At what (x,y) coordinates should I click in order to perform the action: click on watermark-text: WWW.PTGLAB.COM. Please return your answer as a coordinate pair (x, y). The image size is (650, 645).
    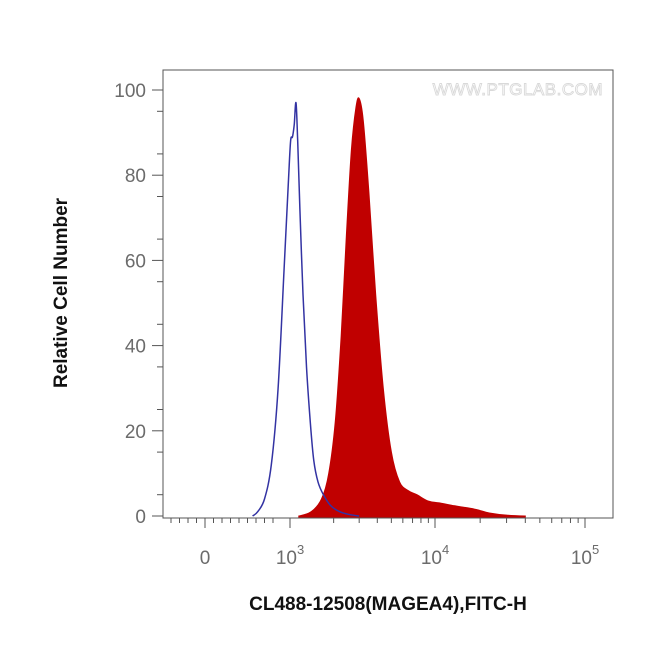
    Looking at the image, I should click on (518, 89).